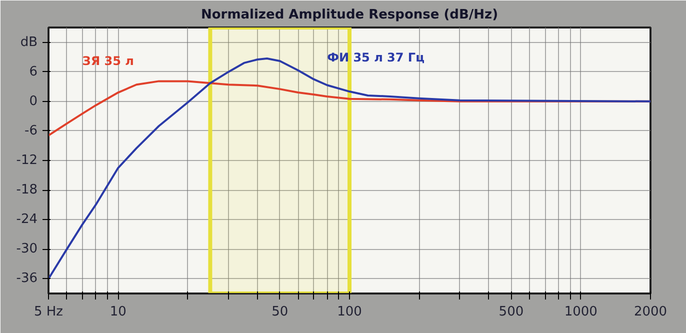 This screenshot has height=333, width=686. I want to click on y-tick-label: -30, so click(27, 249).